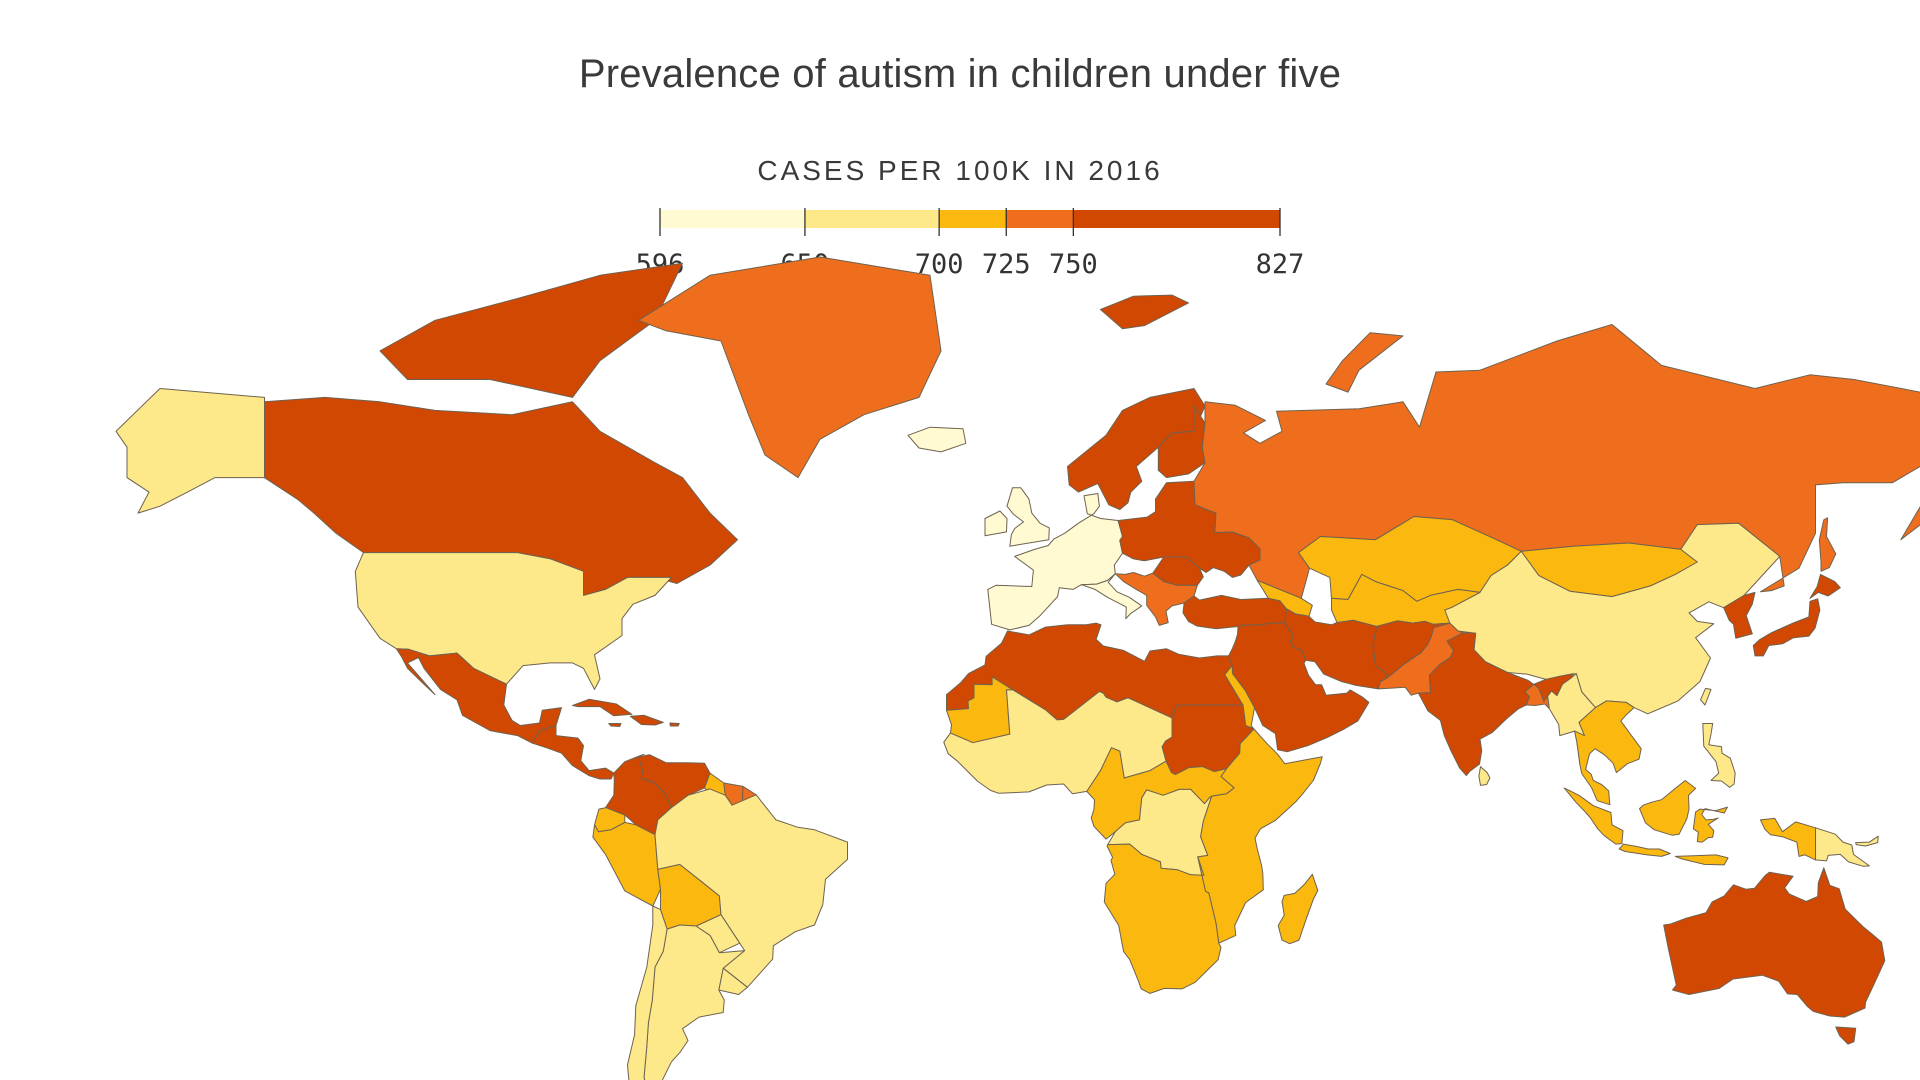  What do you see at coordinates (1644, 850) in the screenshot?
I see `region-java` at bounding box center [1644, 850].